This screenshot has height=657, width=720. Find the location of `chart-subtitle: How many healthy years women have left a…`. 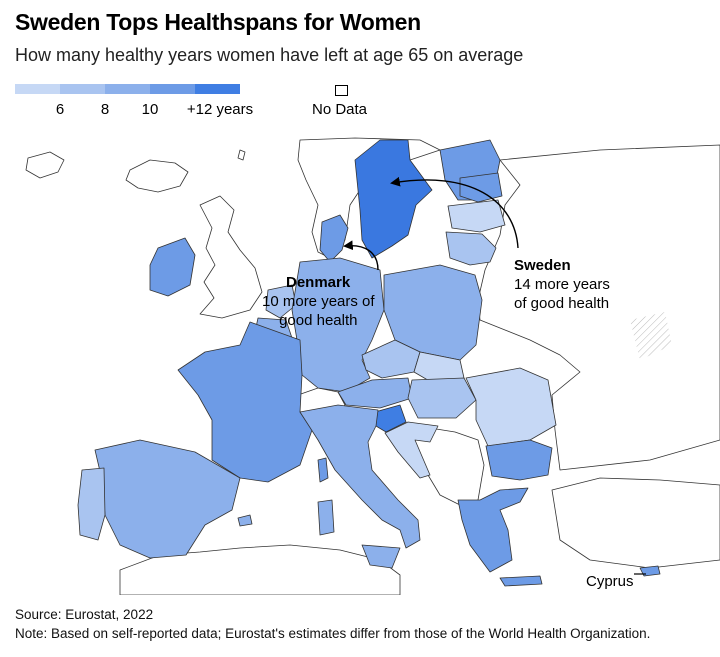

chart-subtitle: How many healthy years women have left a… is located at coordinates (269, 55).